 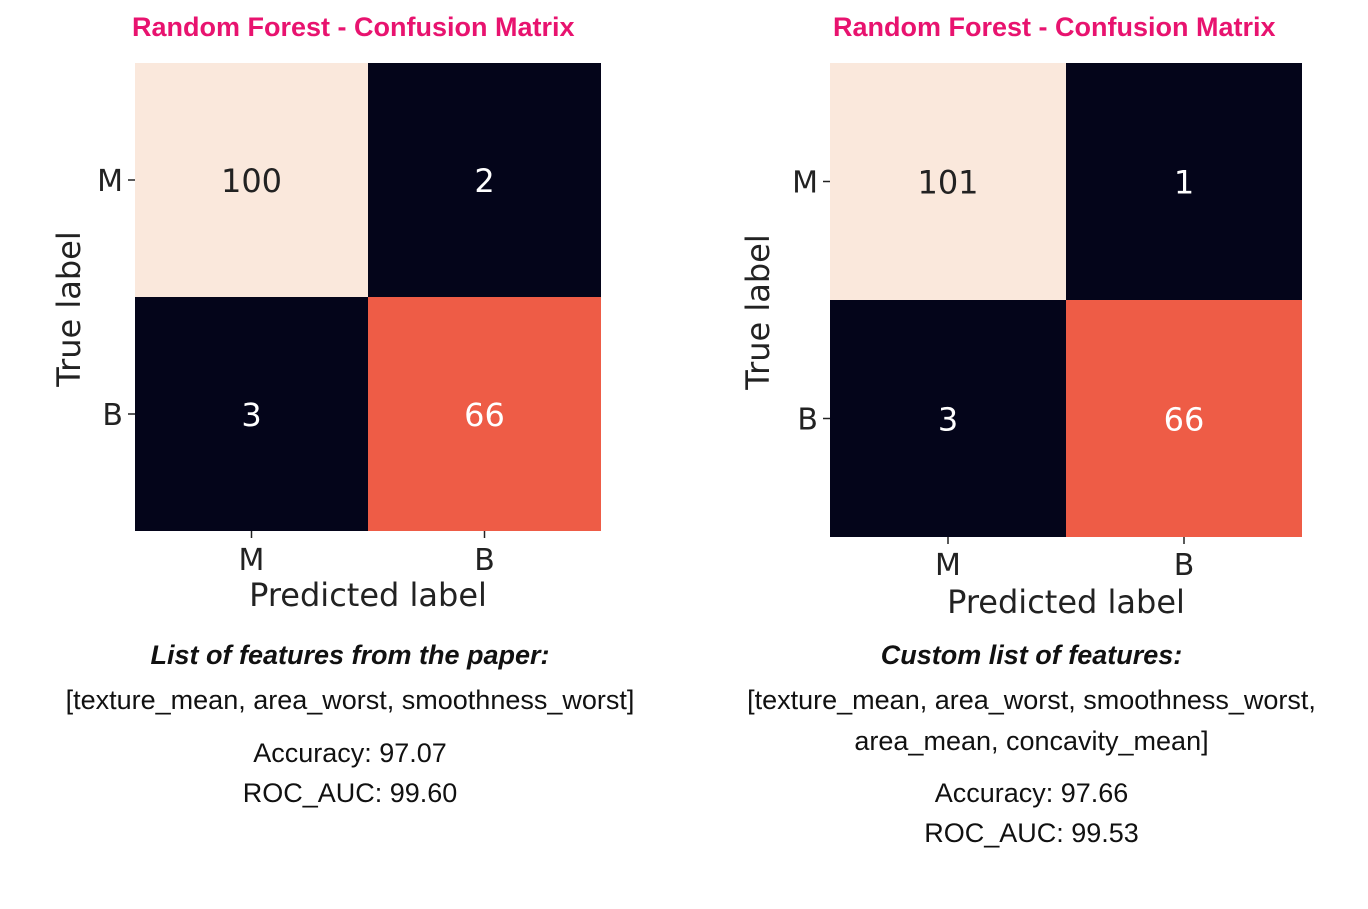 I want to click on cell-value-label: 100, so click(x=251, y=181).